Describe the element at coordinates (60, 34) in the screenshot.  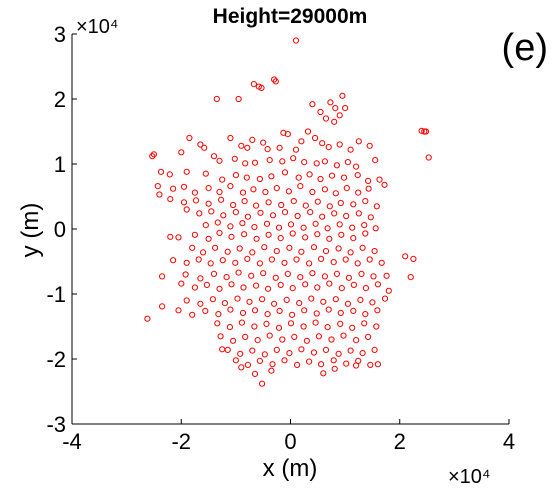
I see `y-tick-label: 3` at that location.